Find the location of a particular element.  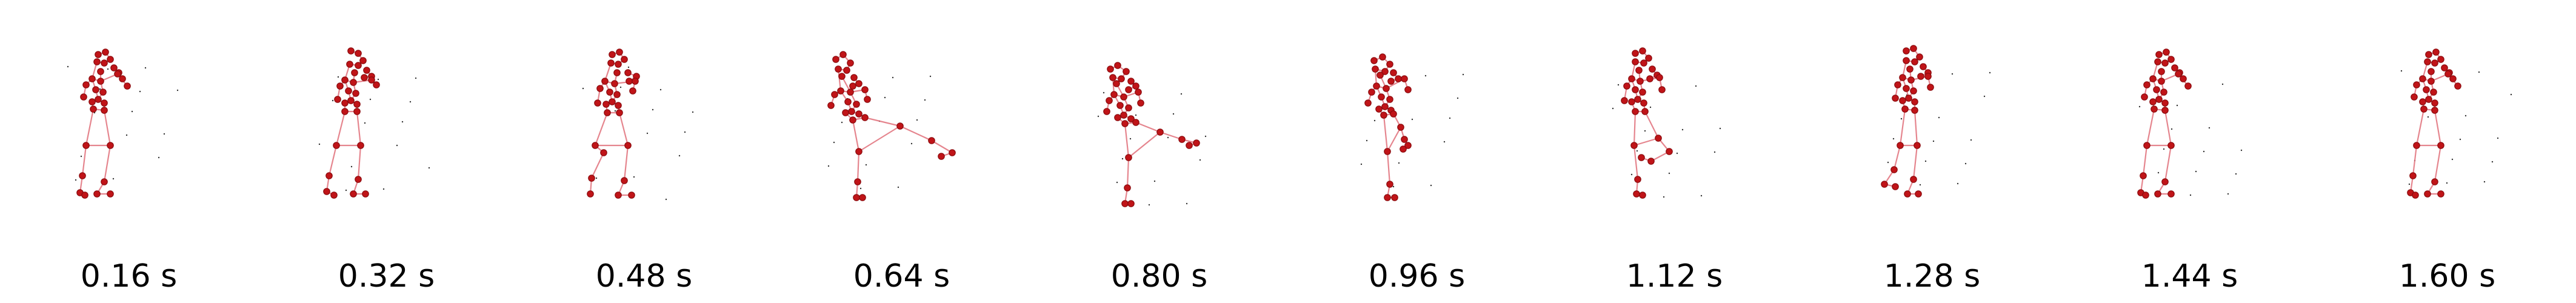

frame-time-label: 0.48 s is located at coordinates (644, 276).